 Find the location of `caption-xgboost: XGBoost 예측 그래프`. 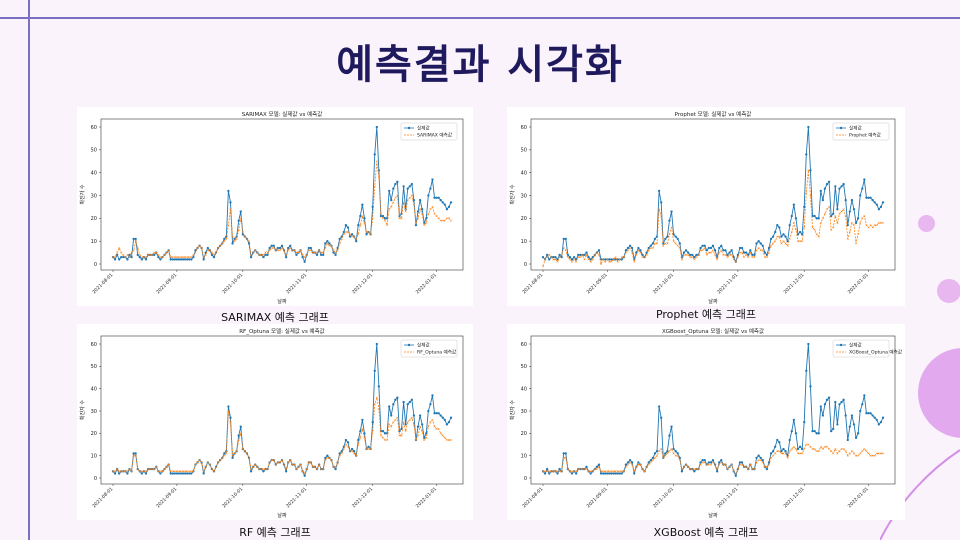

caption-xgboost: XGBoost 예측 그래프 is located at coordinates (706, 532).